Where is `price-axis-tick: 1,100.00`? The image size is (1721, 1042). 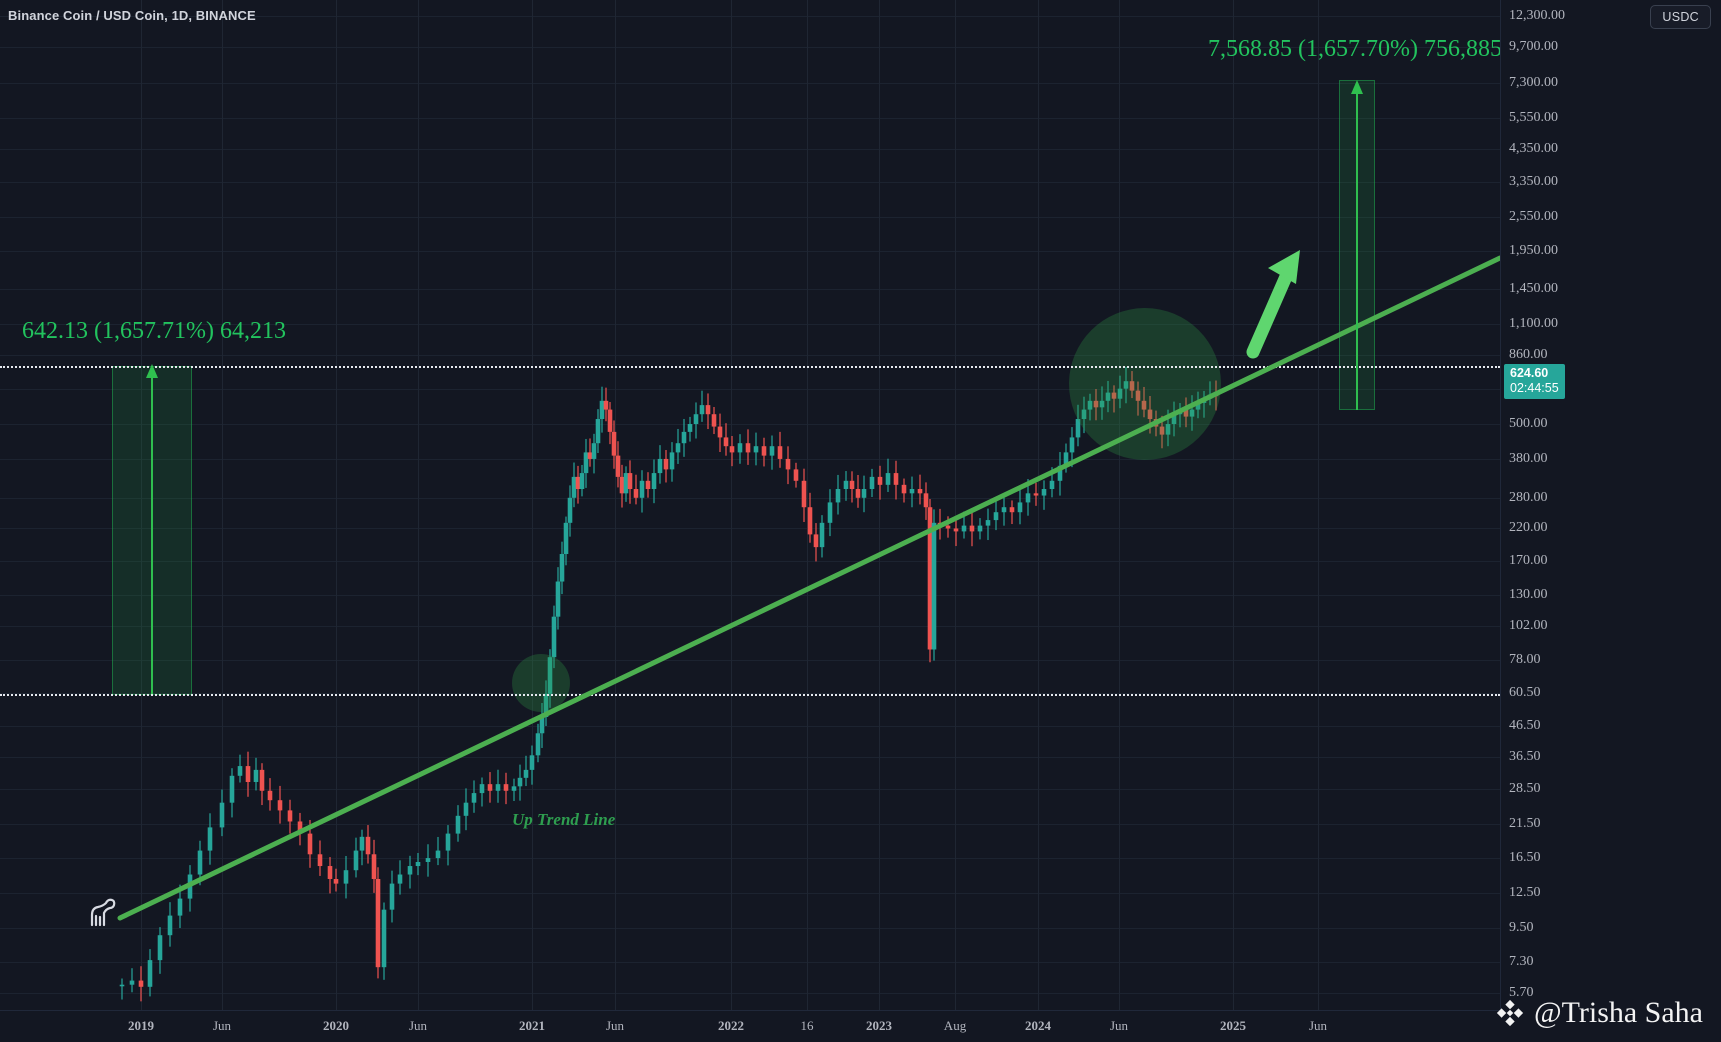 price-axis-tick: 1,100.00 is located at coordinates (1533, 323).